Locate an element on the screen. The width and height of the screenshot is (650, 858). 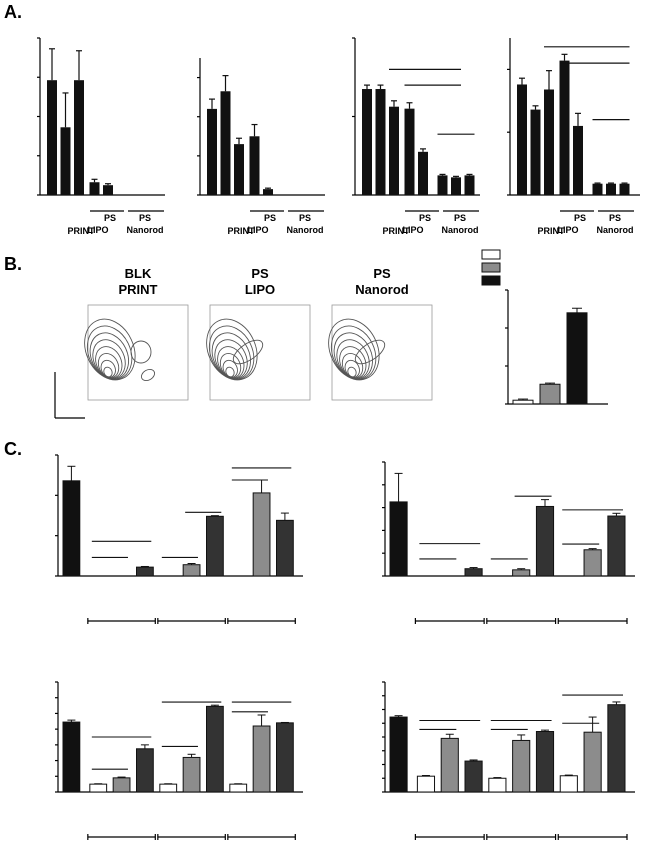
plot-title: LIPO is located at coordinates (260, 289).